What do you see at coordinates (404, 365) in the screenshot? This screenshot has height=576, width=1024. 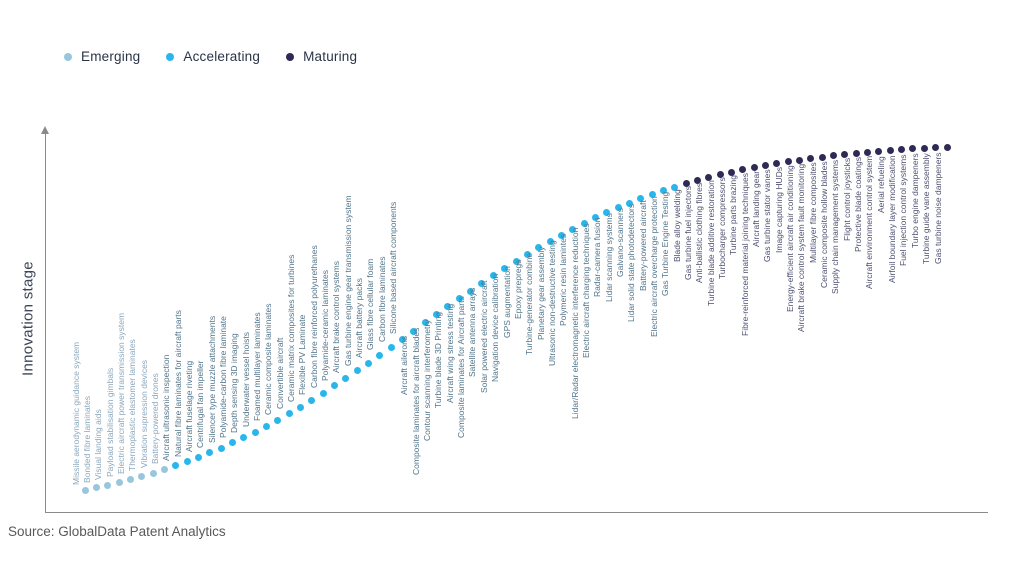 I see `data-point-label: Aircraft ailerons` at bounding box center [404, 365].